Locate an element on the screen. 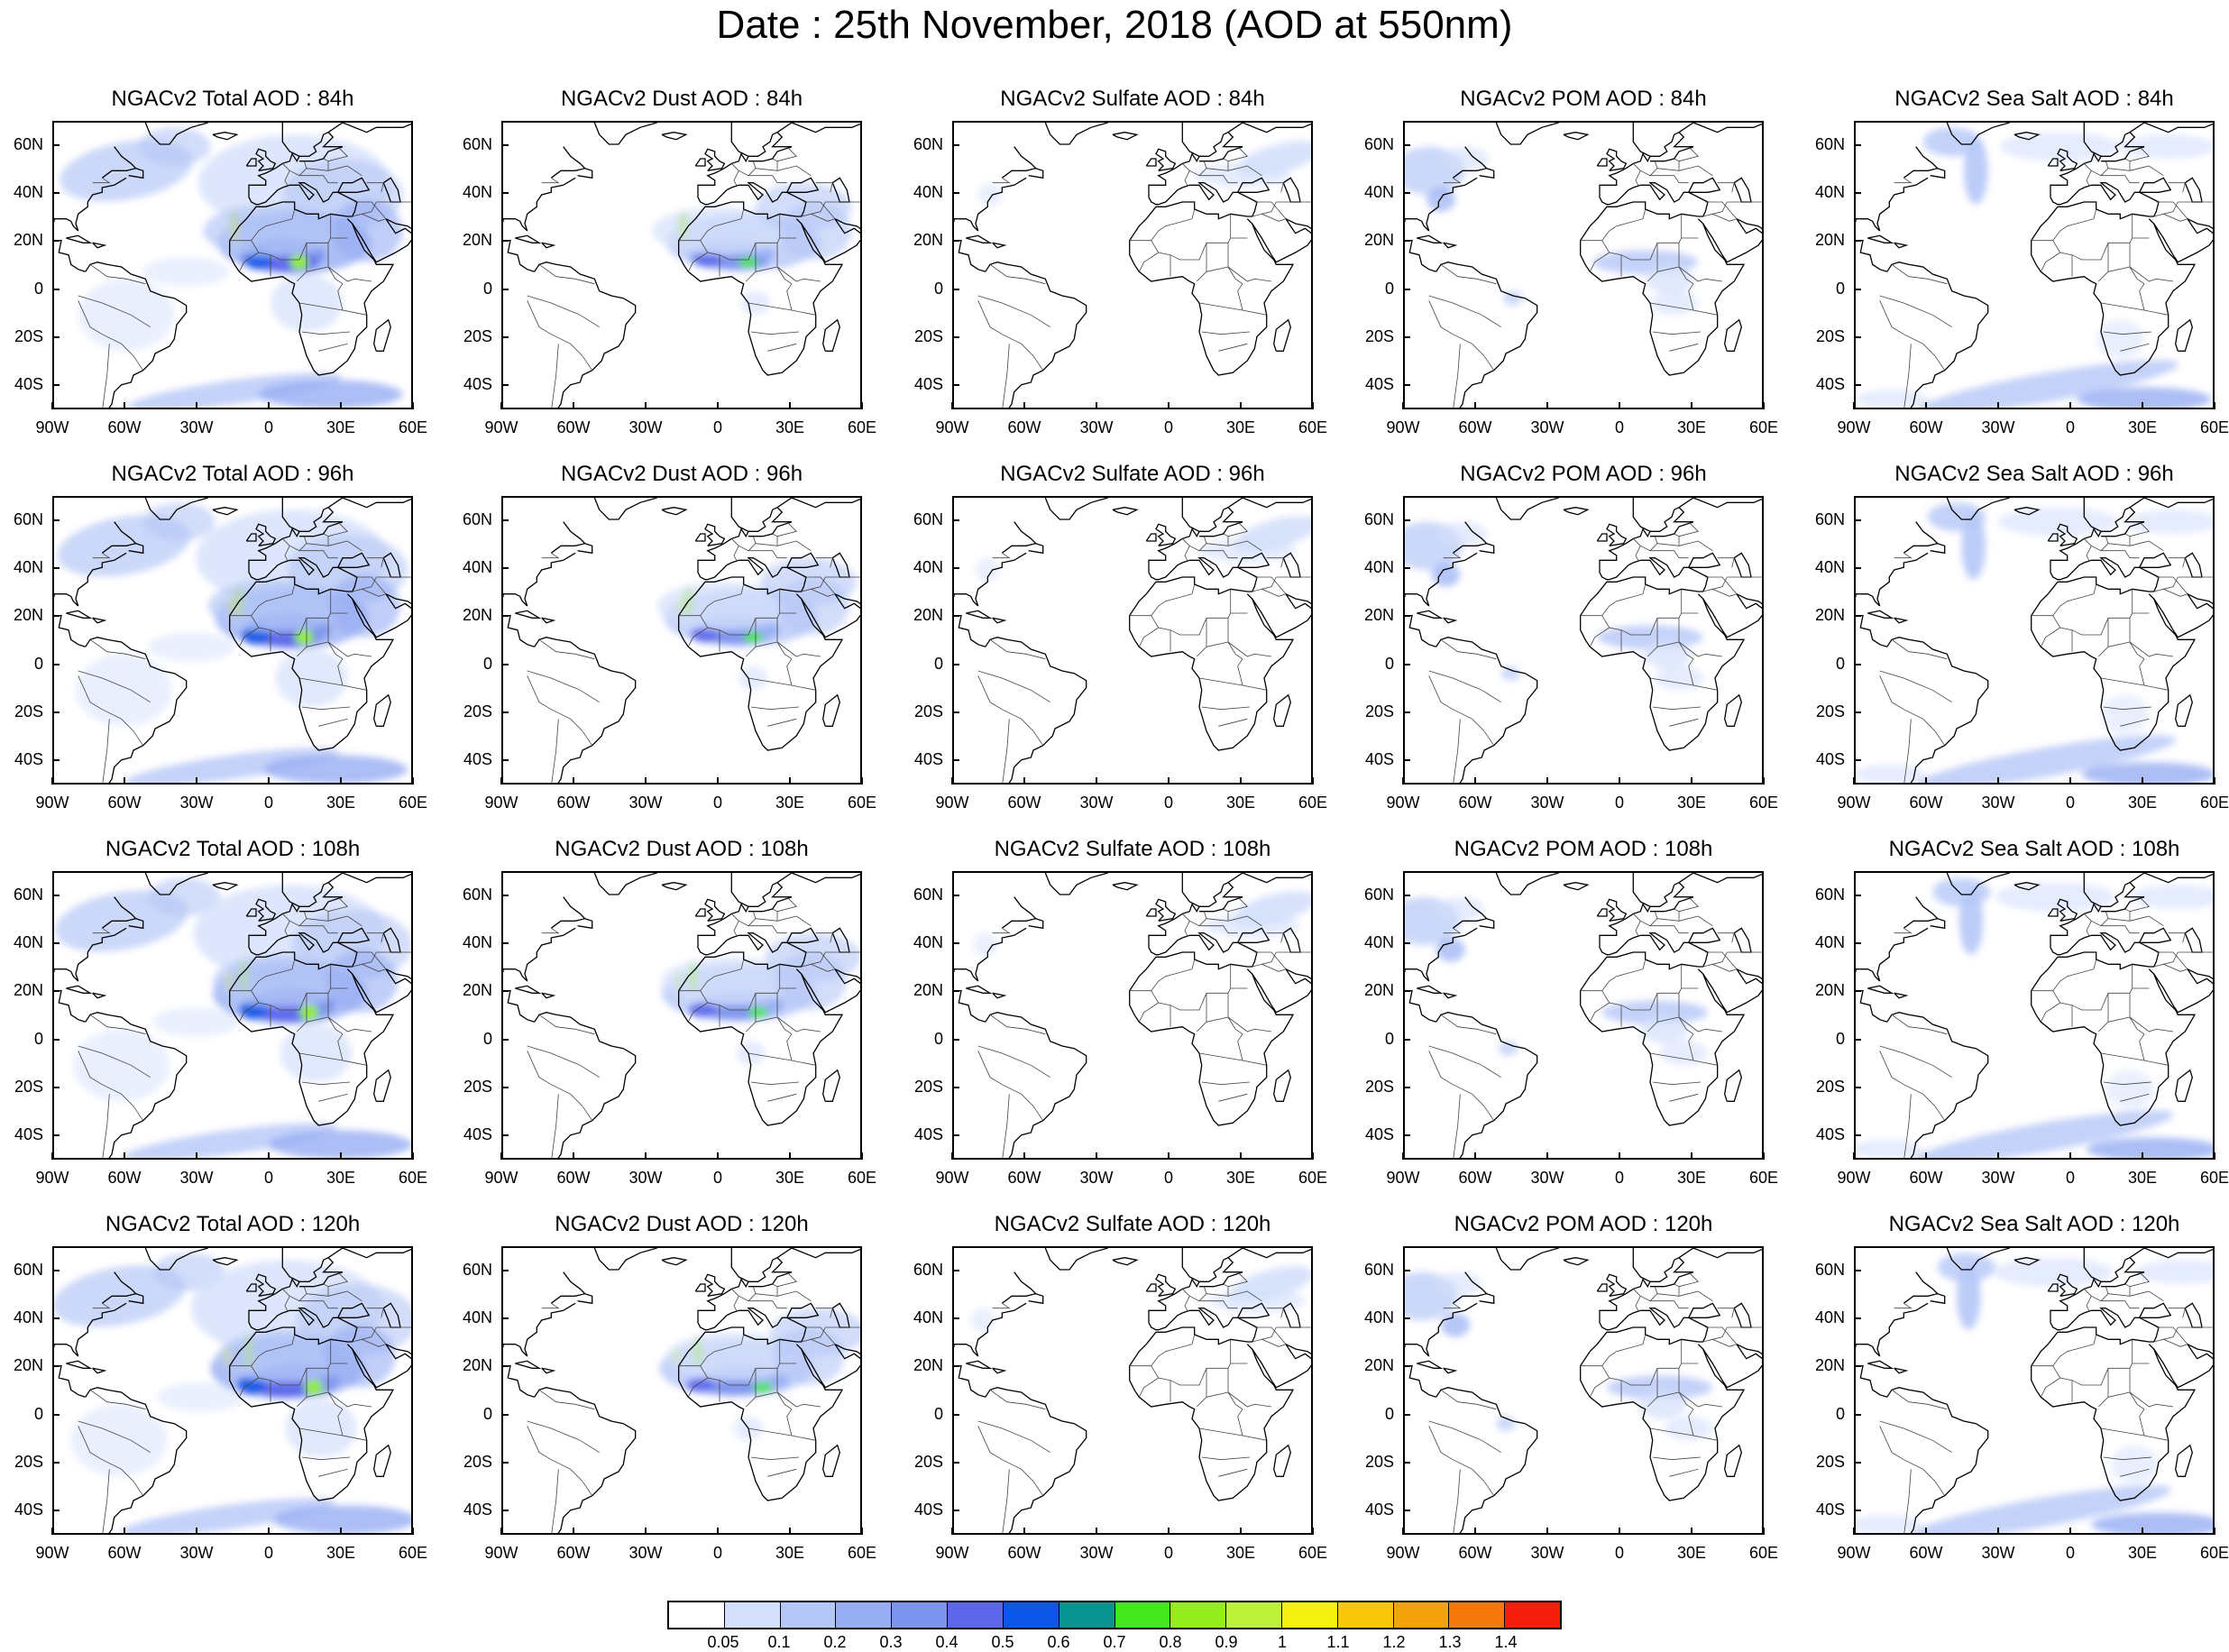 The image size is (2229, 1652). panel-title: NGACv2 POM AOD : 120h is located at coordinates (1583, 1224).